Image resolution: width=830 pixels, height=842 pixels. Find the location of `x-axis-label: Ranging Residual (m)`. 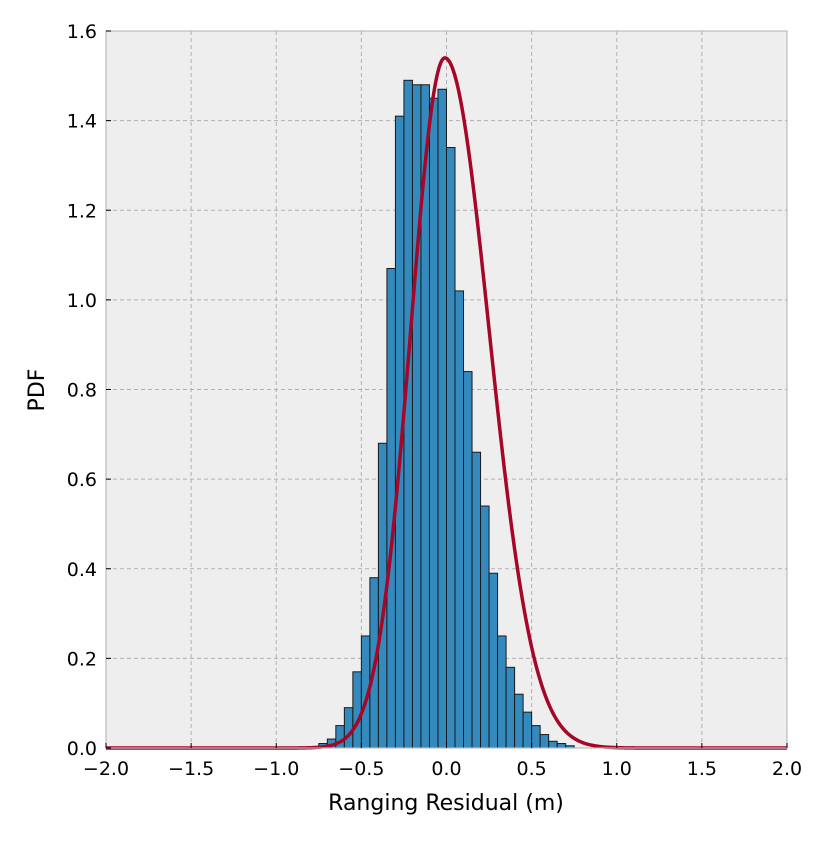

x-axis-label: Ranging Residual (m) is located at coordinates (446, 803).